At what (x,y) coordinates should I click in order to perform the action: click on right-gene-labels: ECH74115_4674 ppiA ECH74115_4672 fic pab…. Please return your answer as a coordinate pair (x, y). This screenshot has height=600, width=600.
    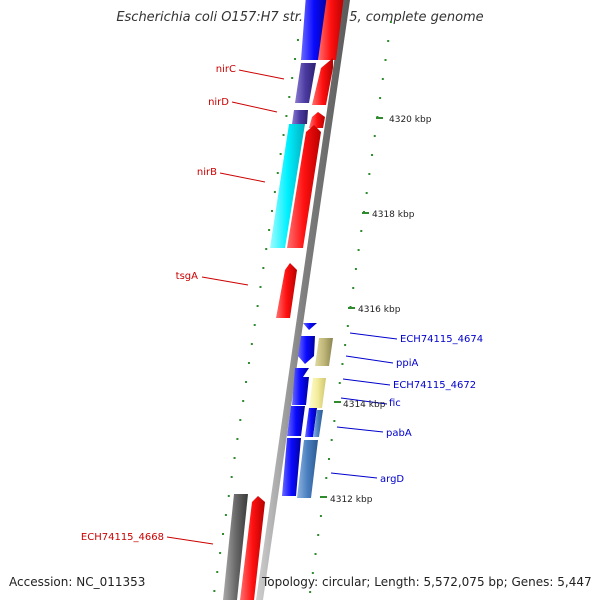
    Looking at the image, I should click on (406, 408).